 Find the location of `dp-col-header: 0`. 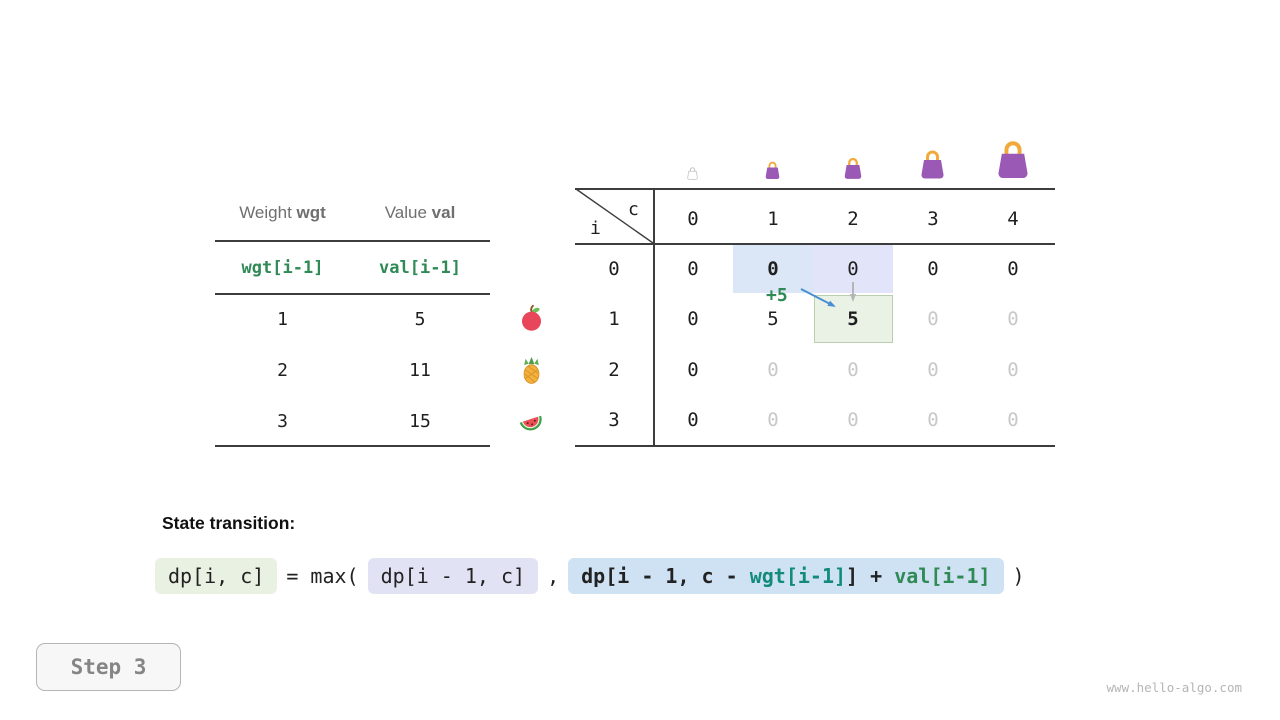

dp-col-header: 0 is located at coordinates (693, 219).